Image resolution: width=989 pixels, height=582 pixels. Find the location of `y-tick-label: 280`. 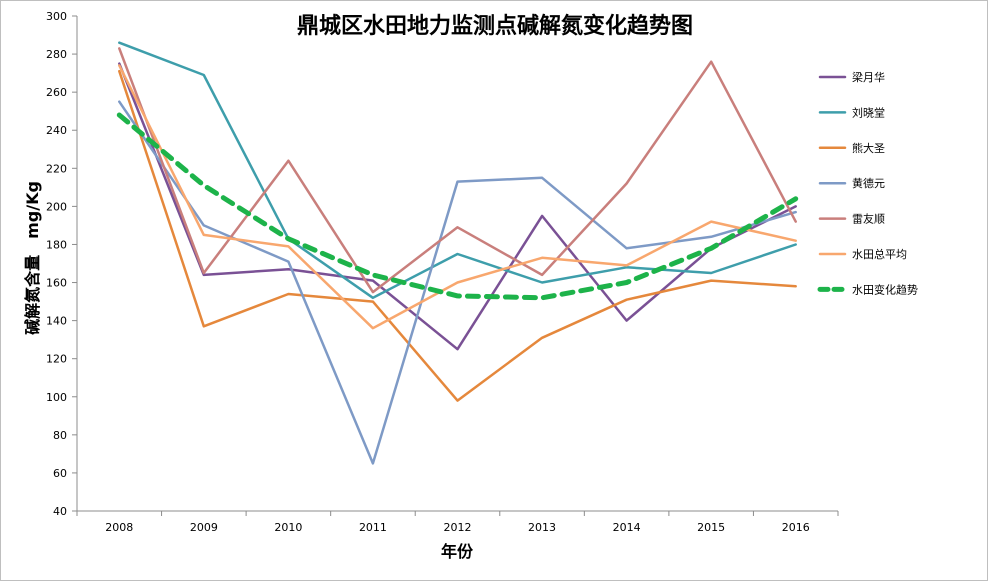

y-tick-label: 280 is located at coordinates (56, 54).